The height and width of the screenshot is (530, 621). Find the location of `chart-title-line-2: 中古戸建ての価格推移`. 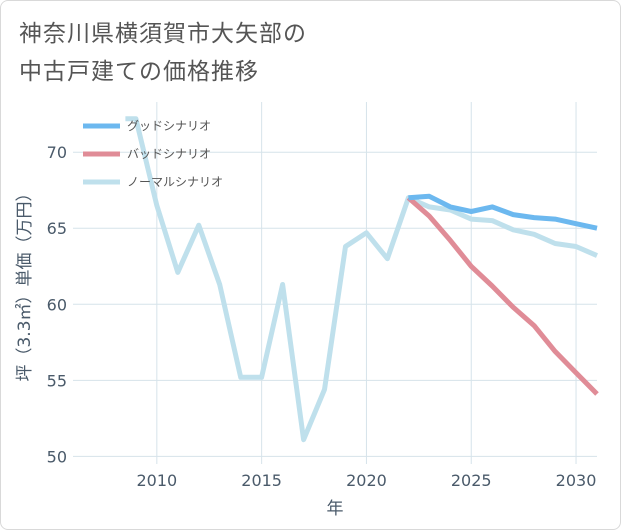

chart-title-line-2: 中古戸建ての価格推移 is located at coordinates (139, 72).